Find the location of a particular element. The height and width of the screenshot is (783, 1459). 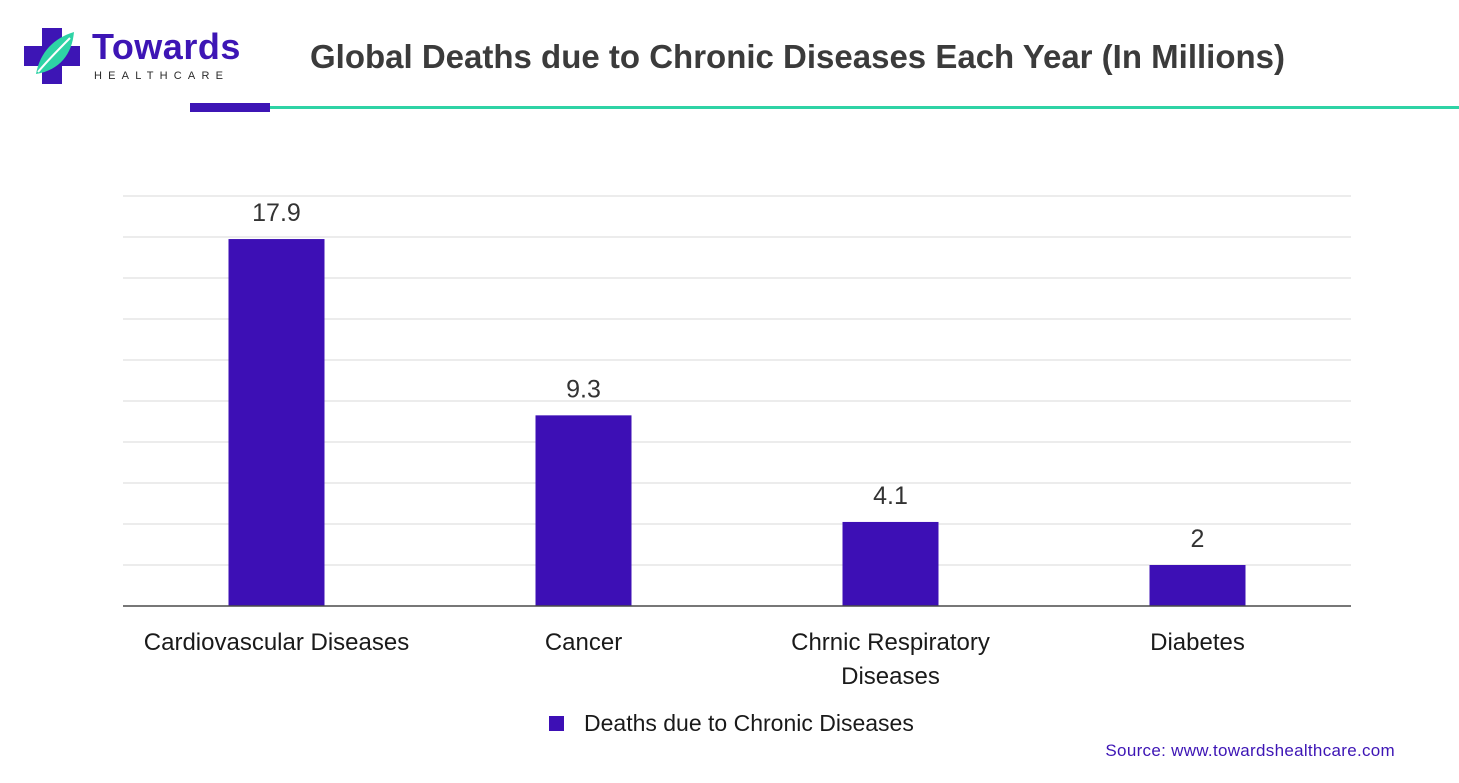

category-label: Diseases is located at coordinates (890, 676).